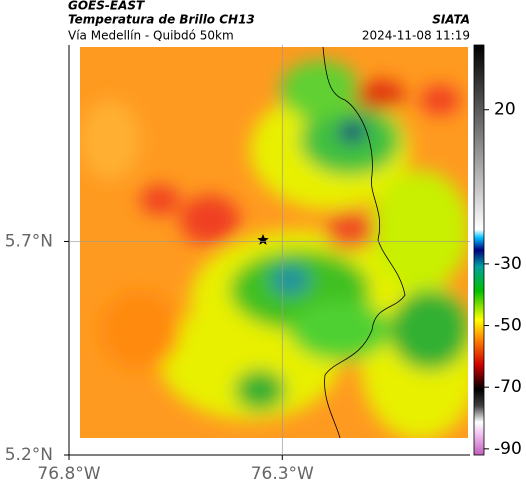  I want to click on colorbar-tick-label: -30, so click(508, 264).